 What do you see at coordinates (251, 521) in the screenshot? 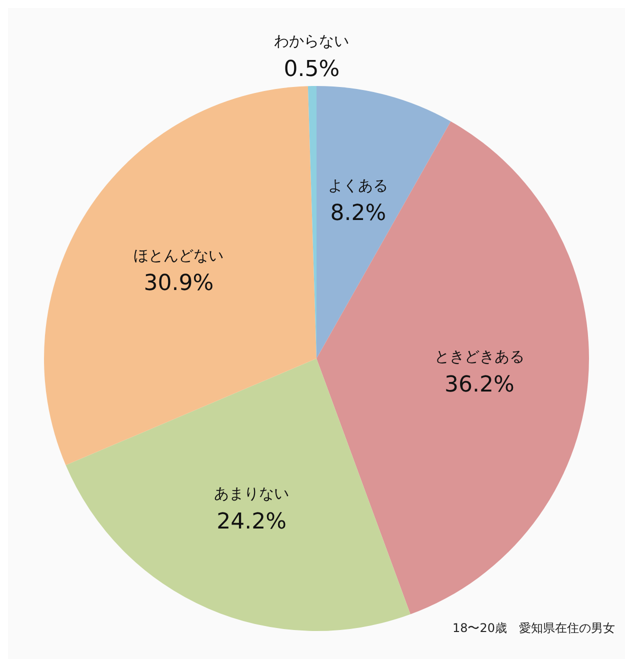
I see `data-label: 24.2%` at bounding box center [251, 521].